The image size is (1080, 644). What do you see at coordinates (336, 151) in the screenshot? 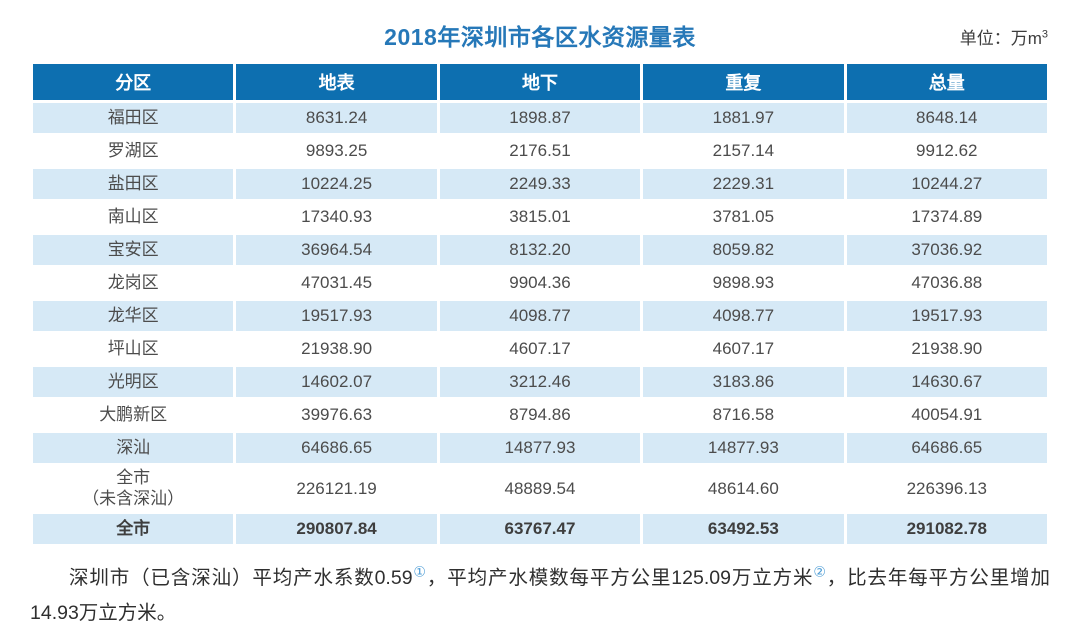
I see `value-cell: 9893.25` at bounding box center [336, 151].